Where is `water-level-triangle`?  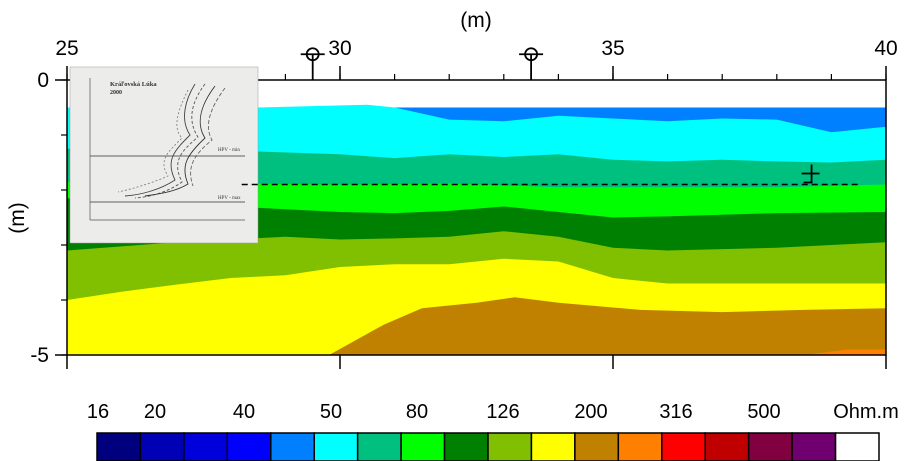 water-level-triangle is located at coordinates (808, 174).